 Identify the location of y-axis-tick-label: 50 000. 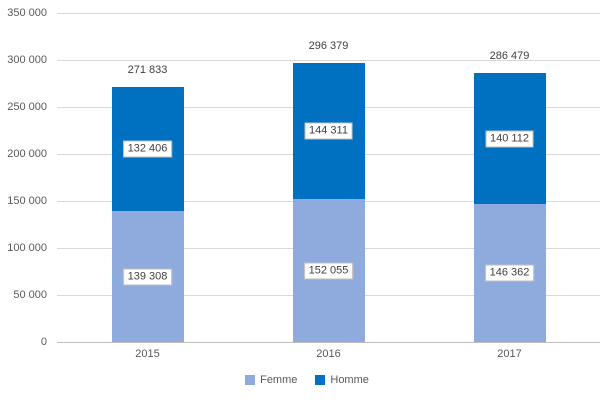
(30, 295).